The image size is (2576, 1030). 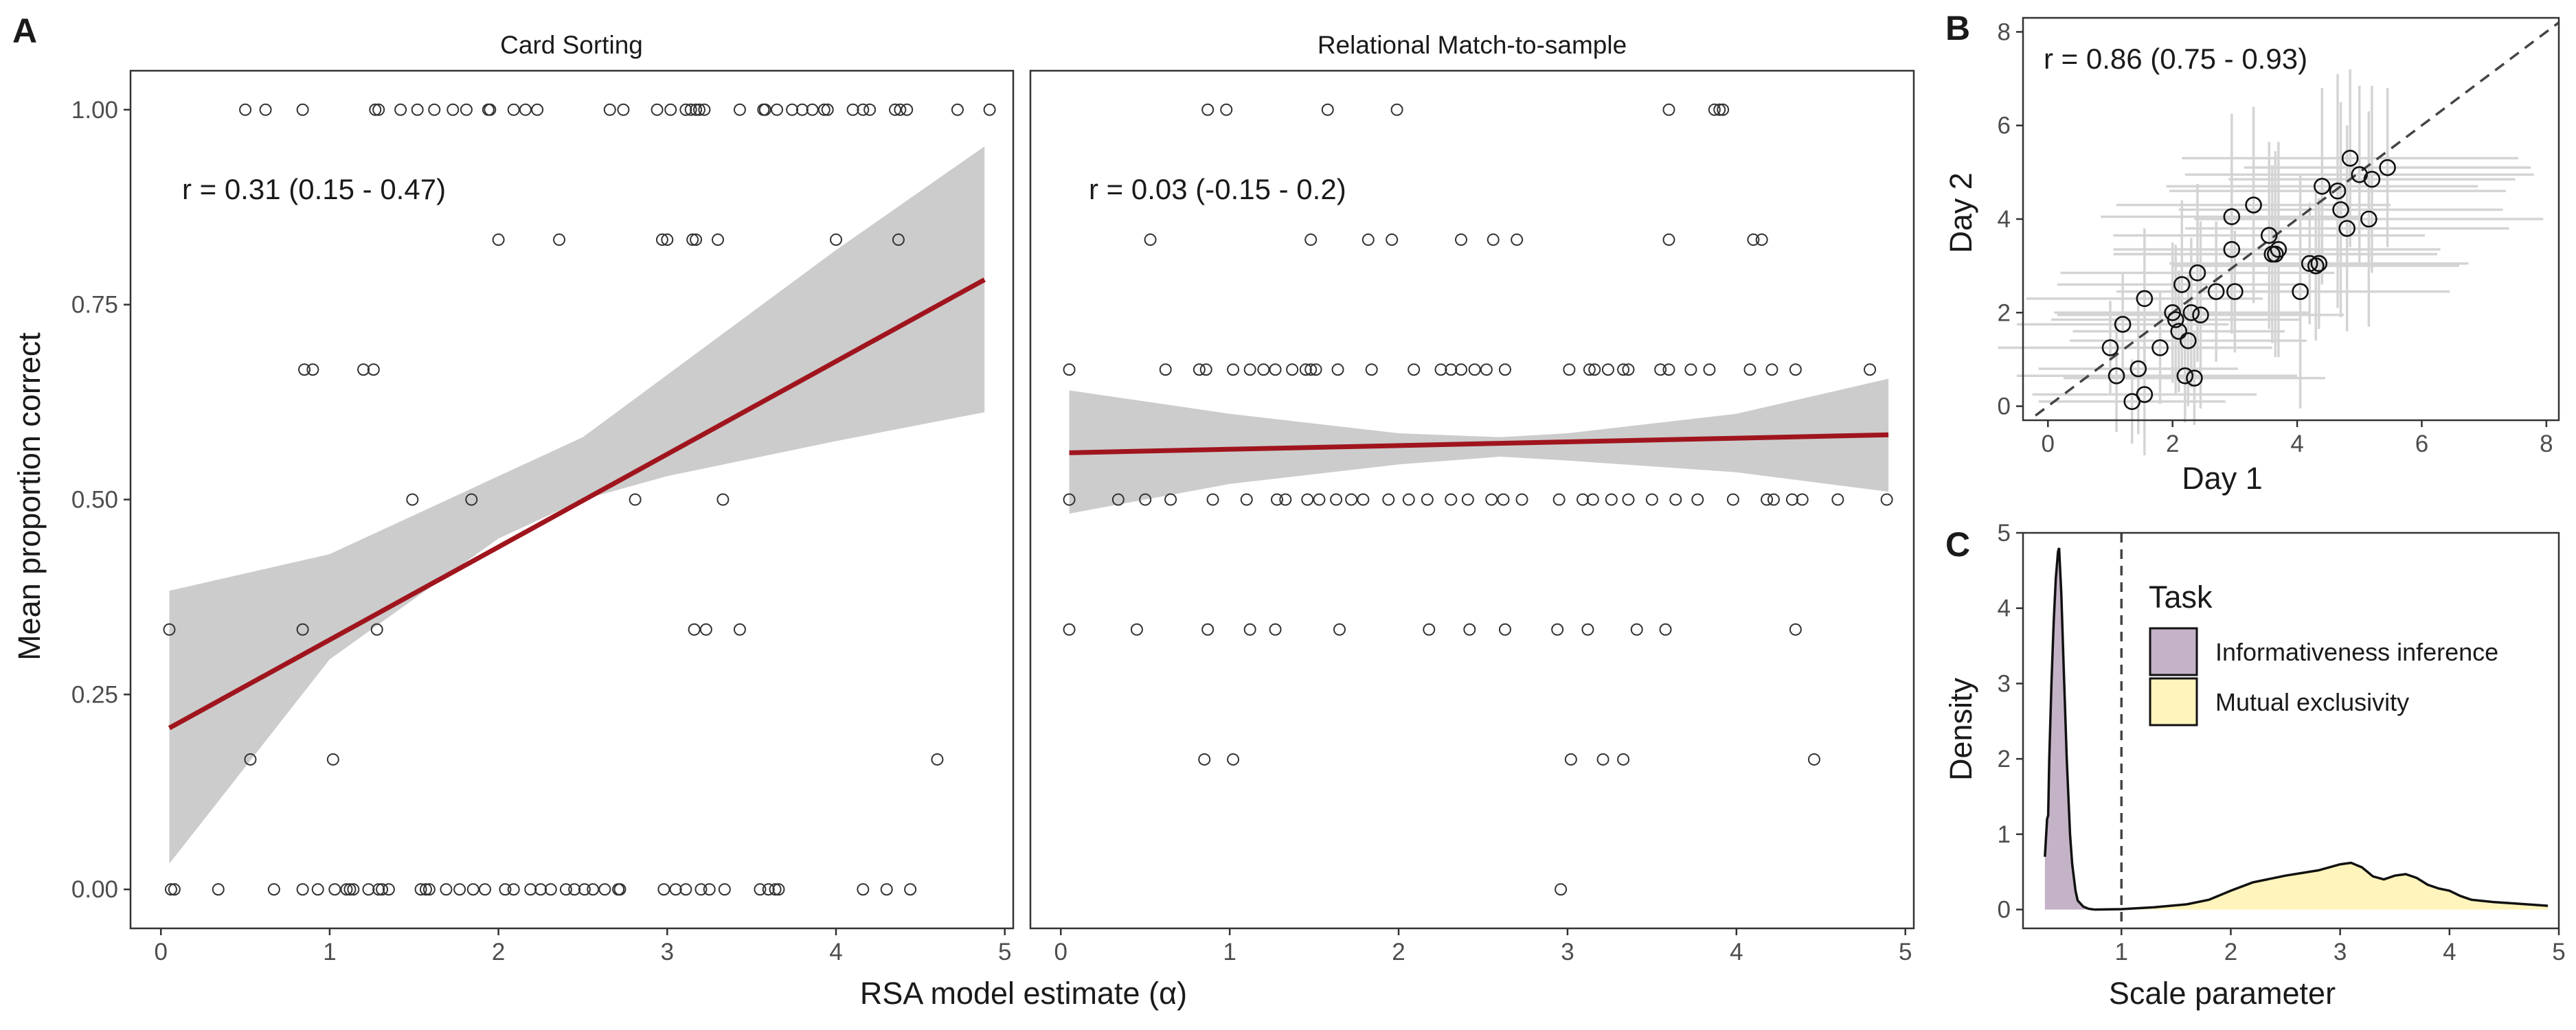 I want to click on density-y-tick-label: 3, so click(x=2004, y=683).